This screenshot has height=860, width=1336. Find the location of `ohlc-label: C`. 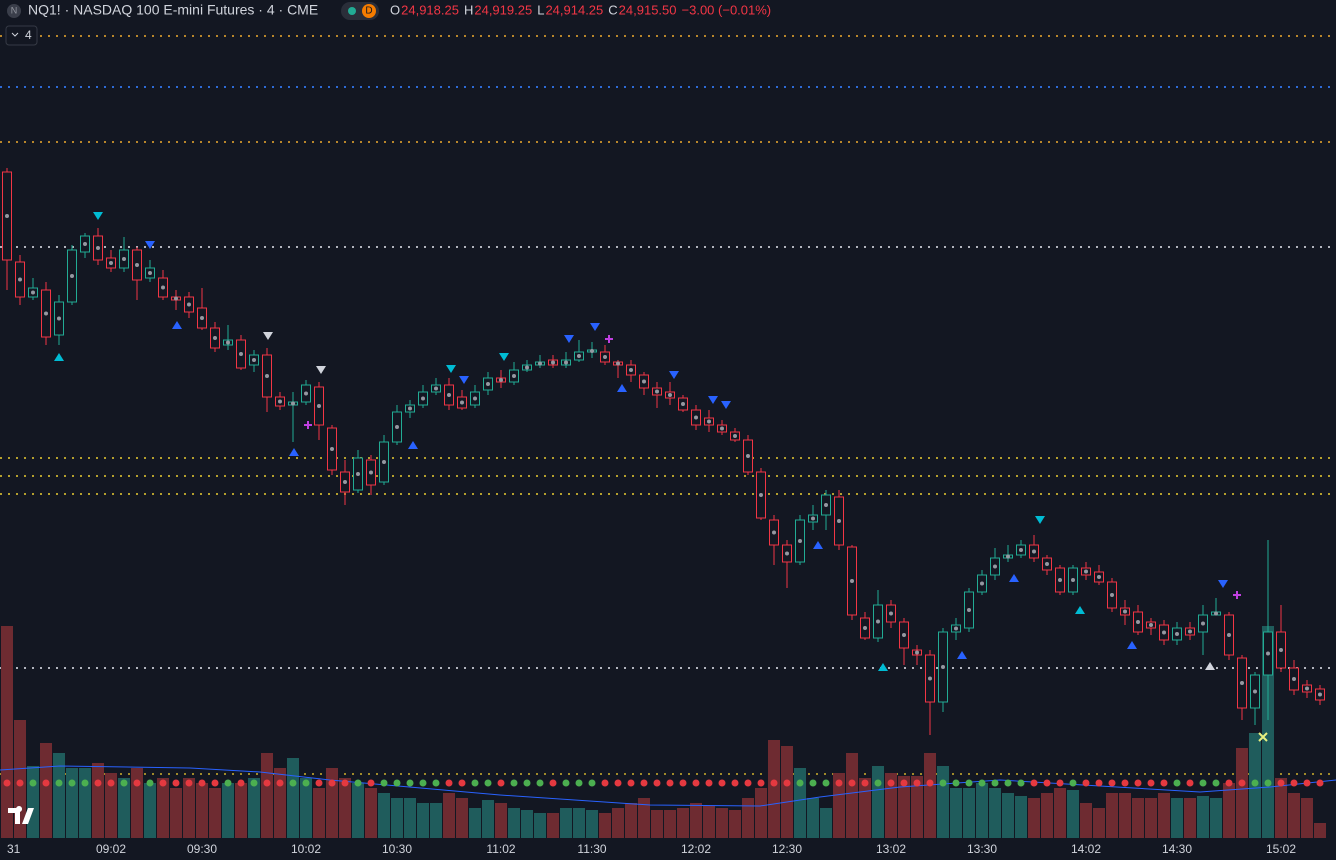

ohlc-label: C is located at coordinates (612, 9).